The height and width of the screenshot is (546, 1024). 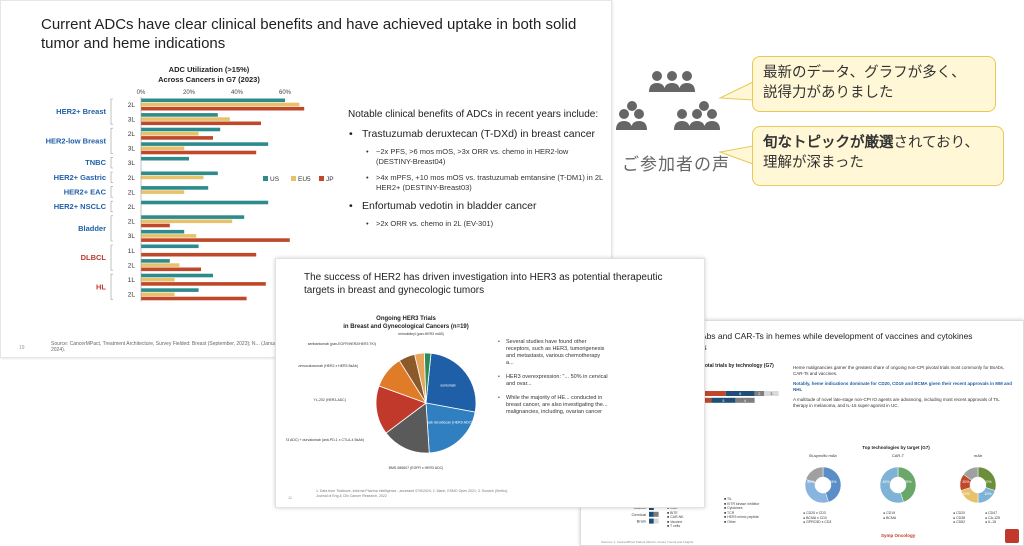 I want to click on group-label: HER2-low Breast, so click(x=76, y=140).